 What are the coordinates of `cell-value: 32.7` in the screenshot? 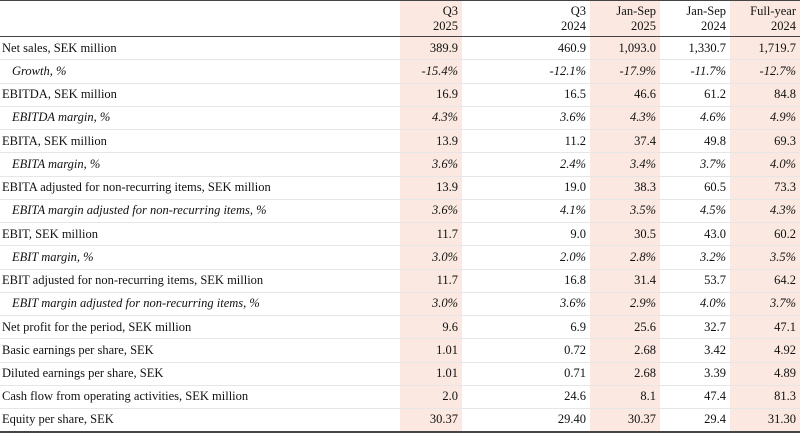 It's located at (695, 327).